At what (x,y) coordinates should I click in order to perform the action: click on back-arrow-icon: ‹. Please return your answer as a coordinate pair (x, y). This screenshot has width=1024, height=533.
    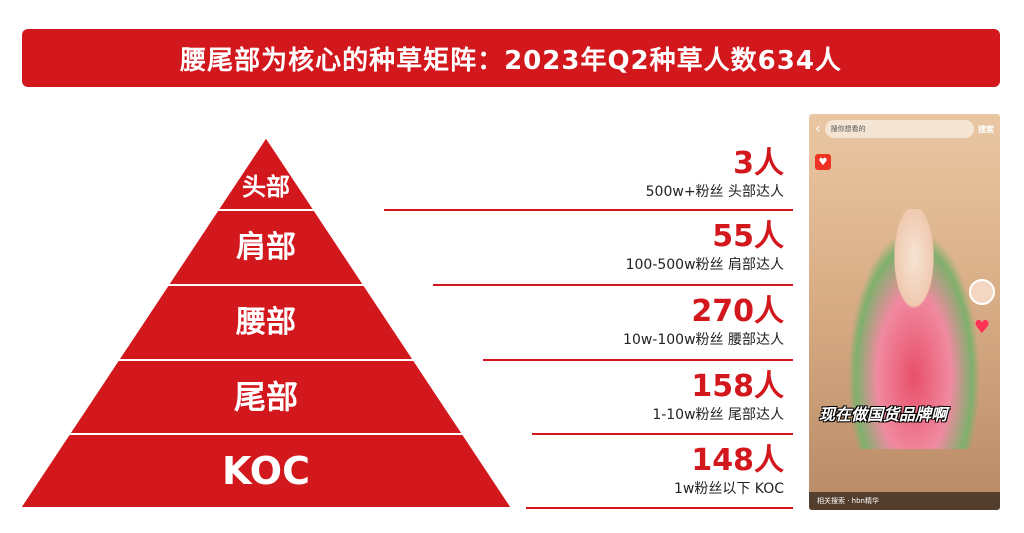
    Looking at the image, I should click on (818, 129).